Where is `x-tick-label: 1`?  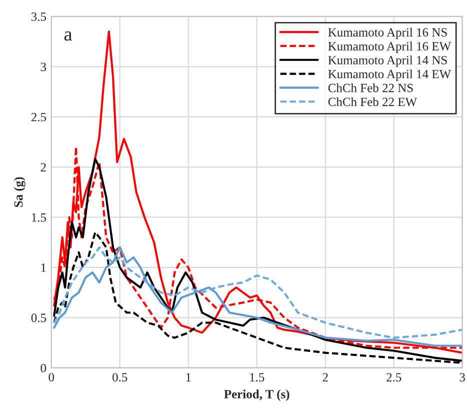 x-tick-label: 1 is located at coordinates (188, 377).